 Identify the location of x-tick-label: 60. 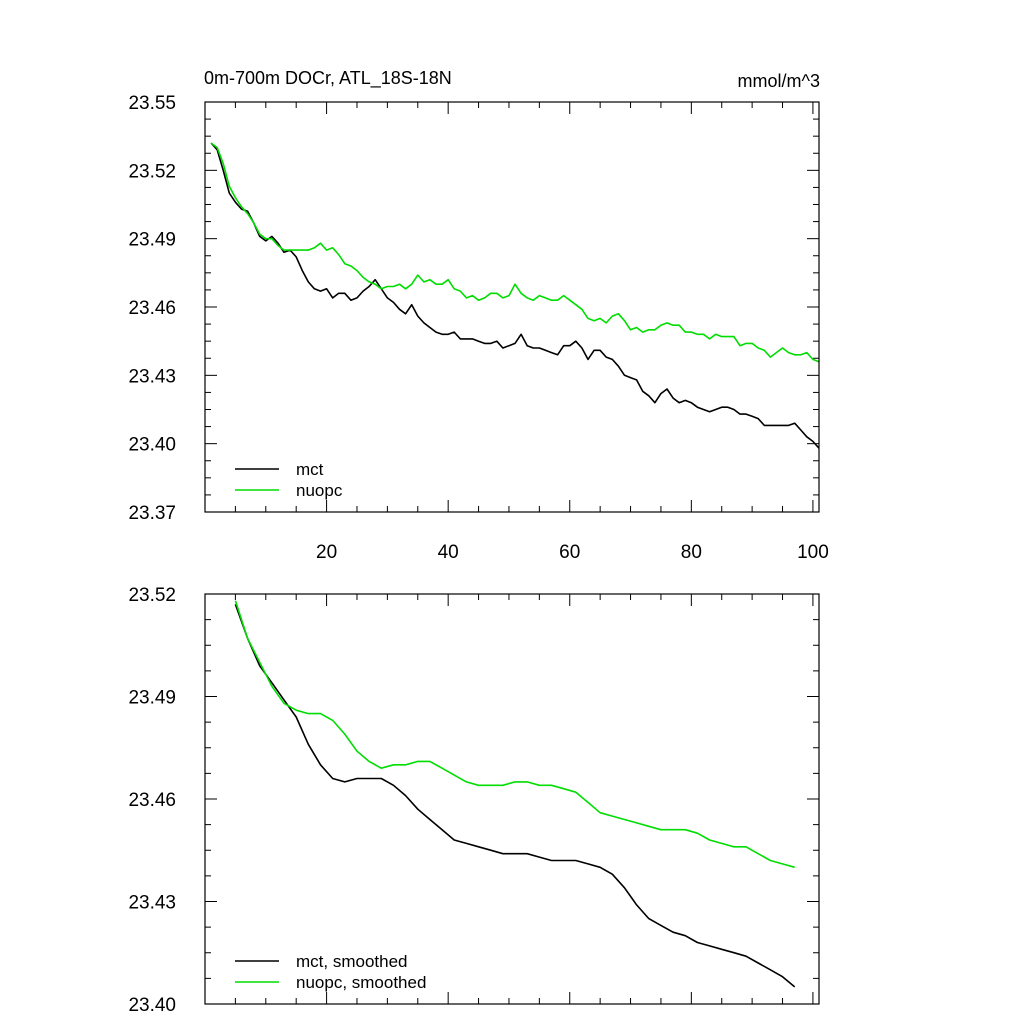
(569, 552).